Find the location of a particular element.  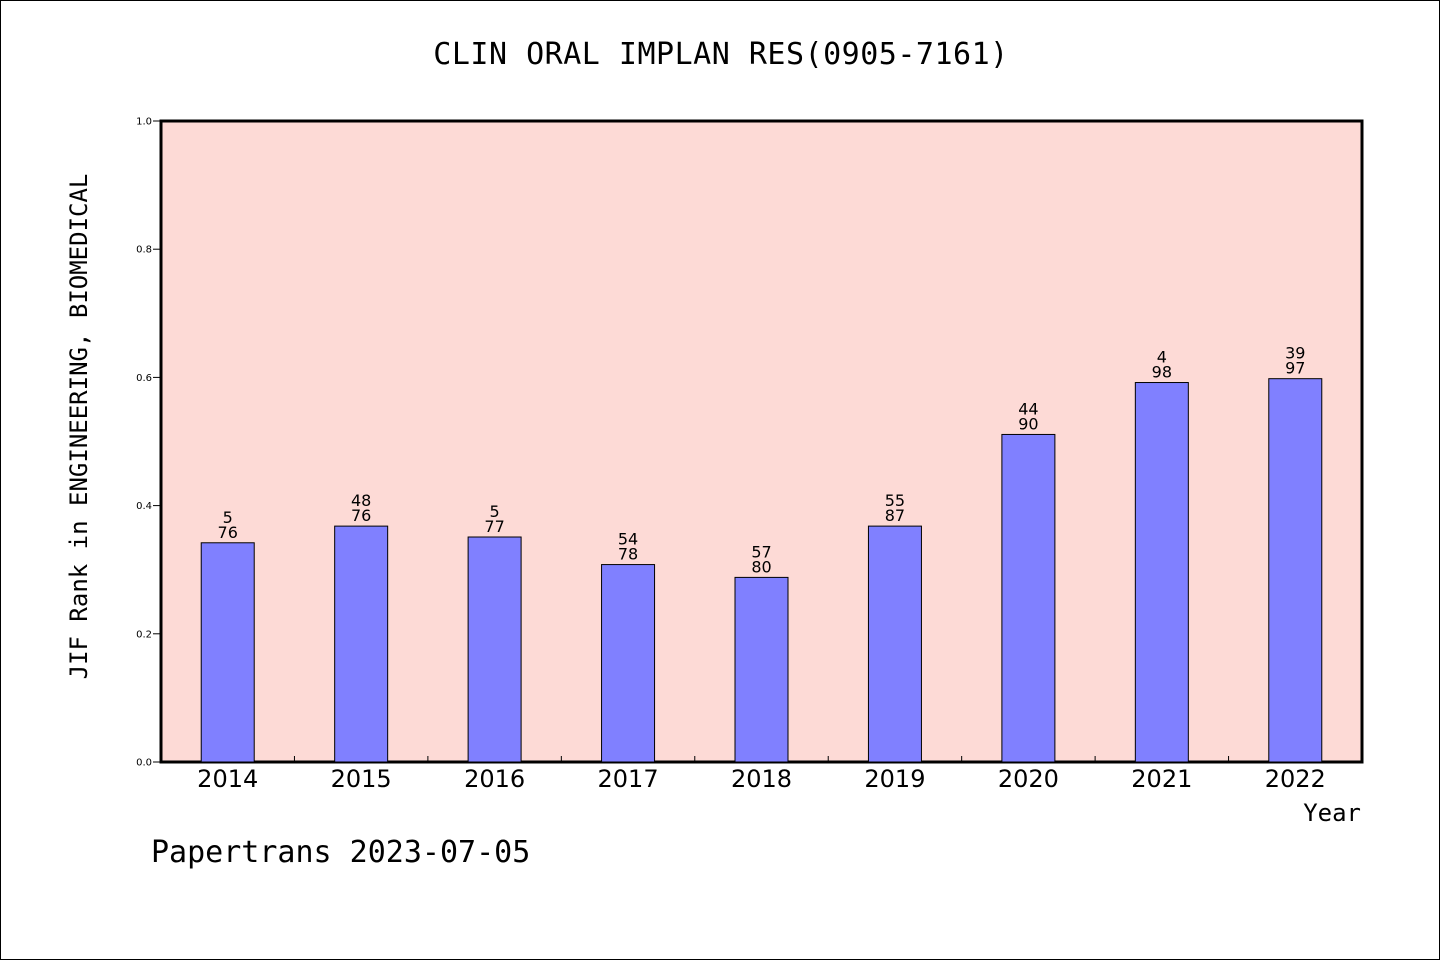

x-tick-label: 2022 is located at coordinates (1295, 779).